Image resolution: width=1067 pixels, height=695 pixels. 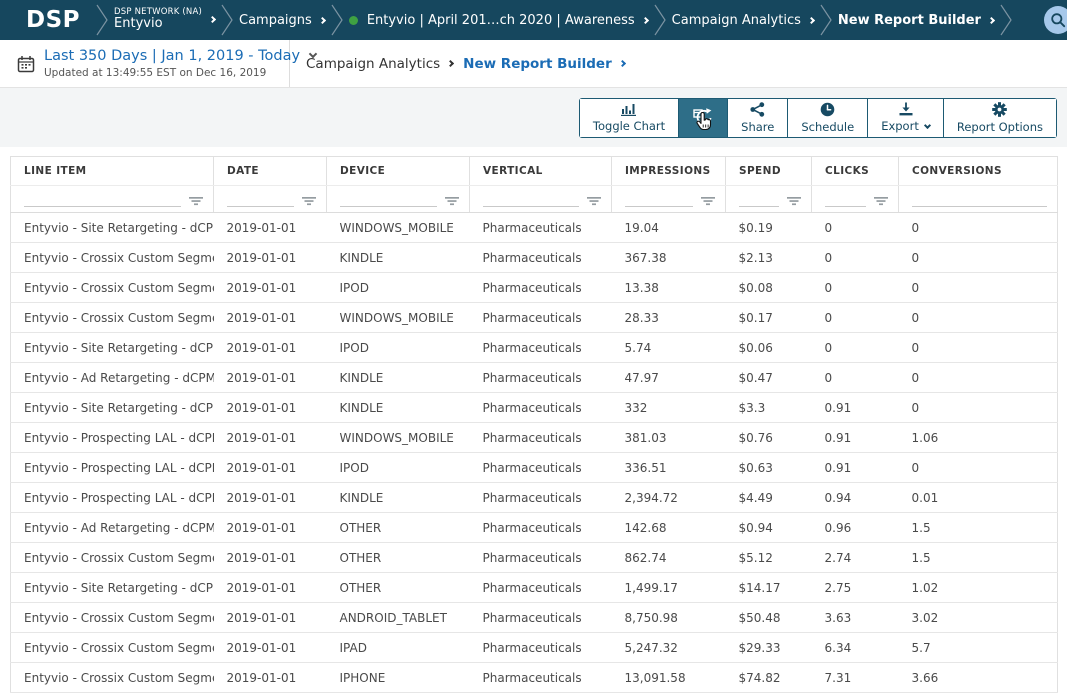 What do you see at coordinates (373, 63) in the screenshot?
I see `breadcrumb-analytics: Campaign Analytics` at bounding box center [373, 63].